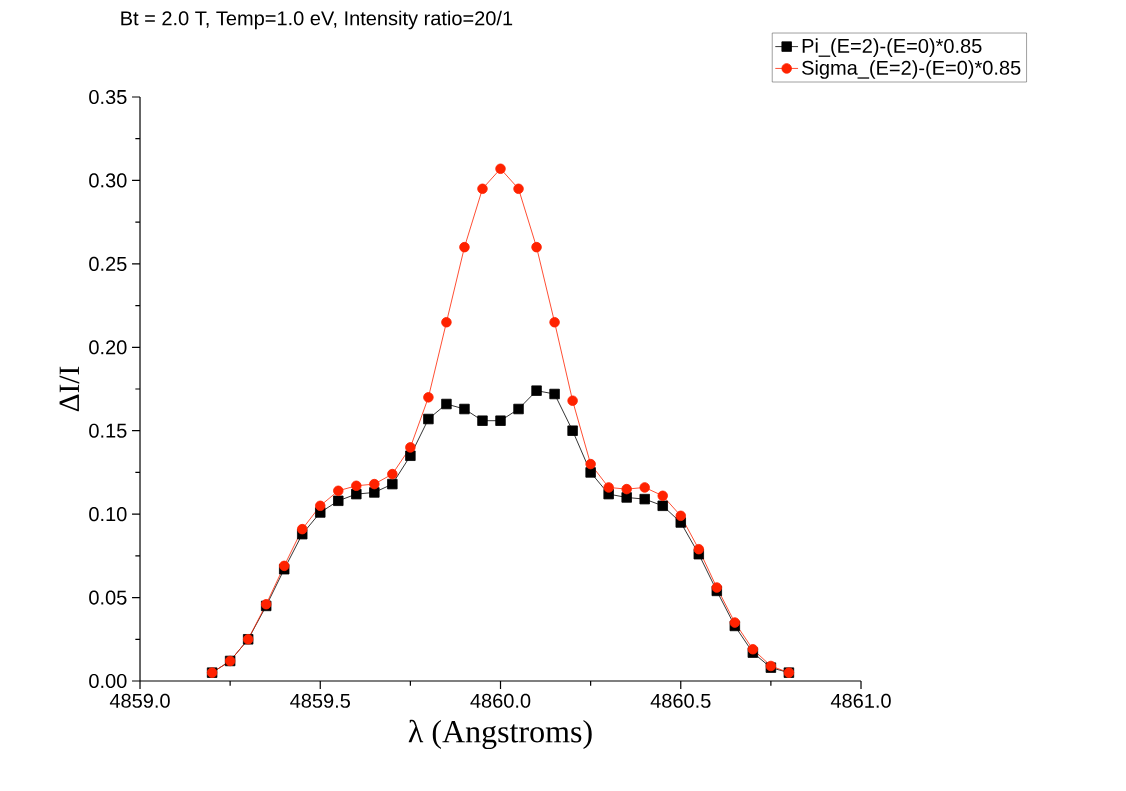 The height and width of the screenshot is (791, 1126). I want to click on y-tick-label: 0.30, so click(108, 180).